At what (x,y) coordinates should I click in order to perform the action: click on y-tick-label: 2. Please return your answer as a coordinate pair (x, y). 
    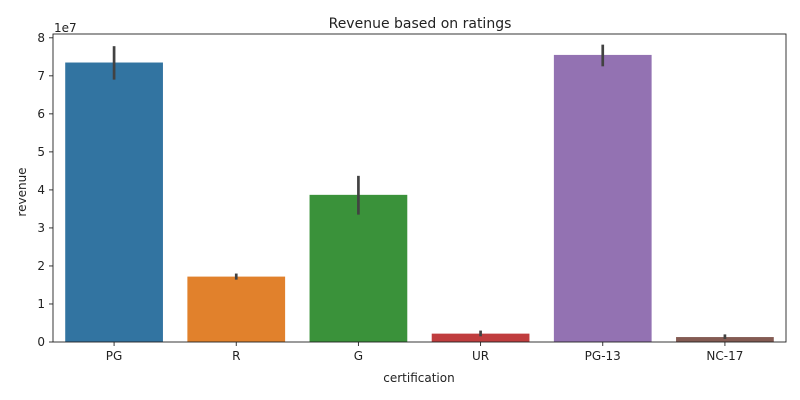
    Looking at the image, I should click on (41, 266).